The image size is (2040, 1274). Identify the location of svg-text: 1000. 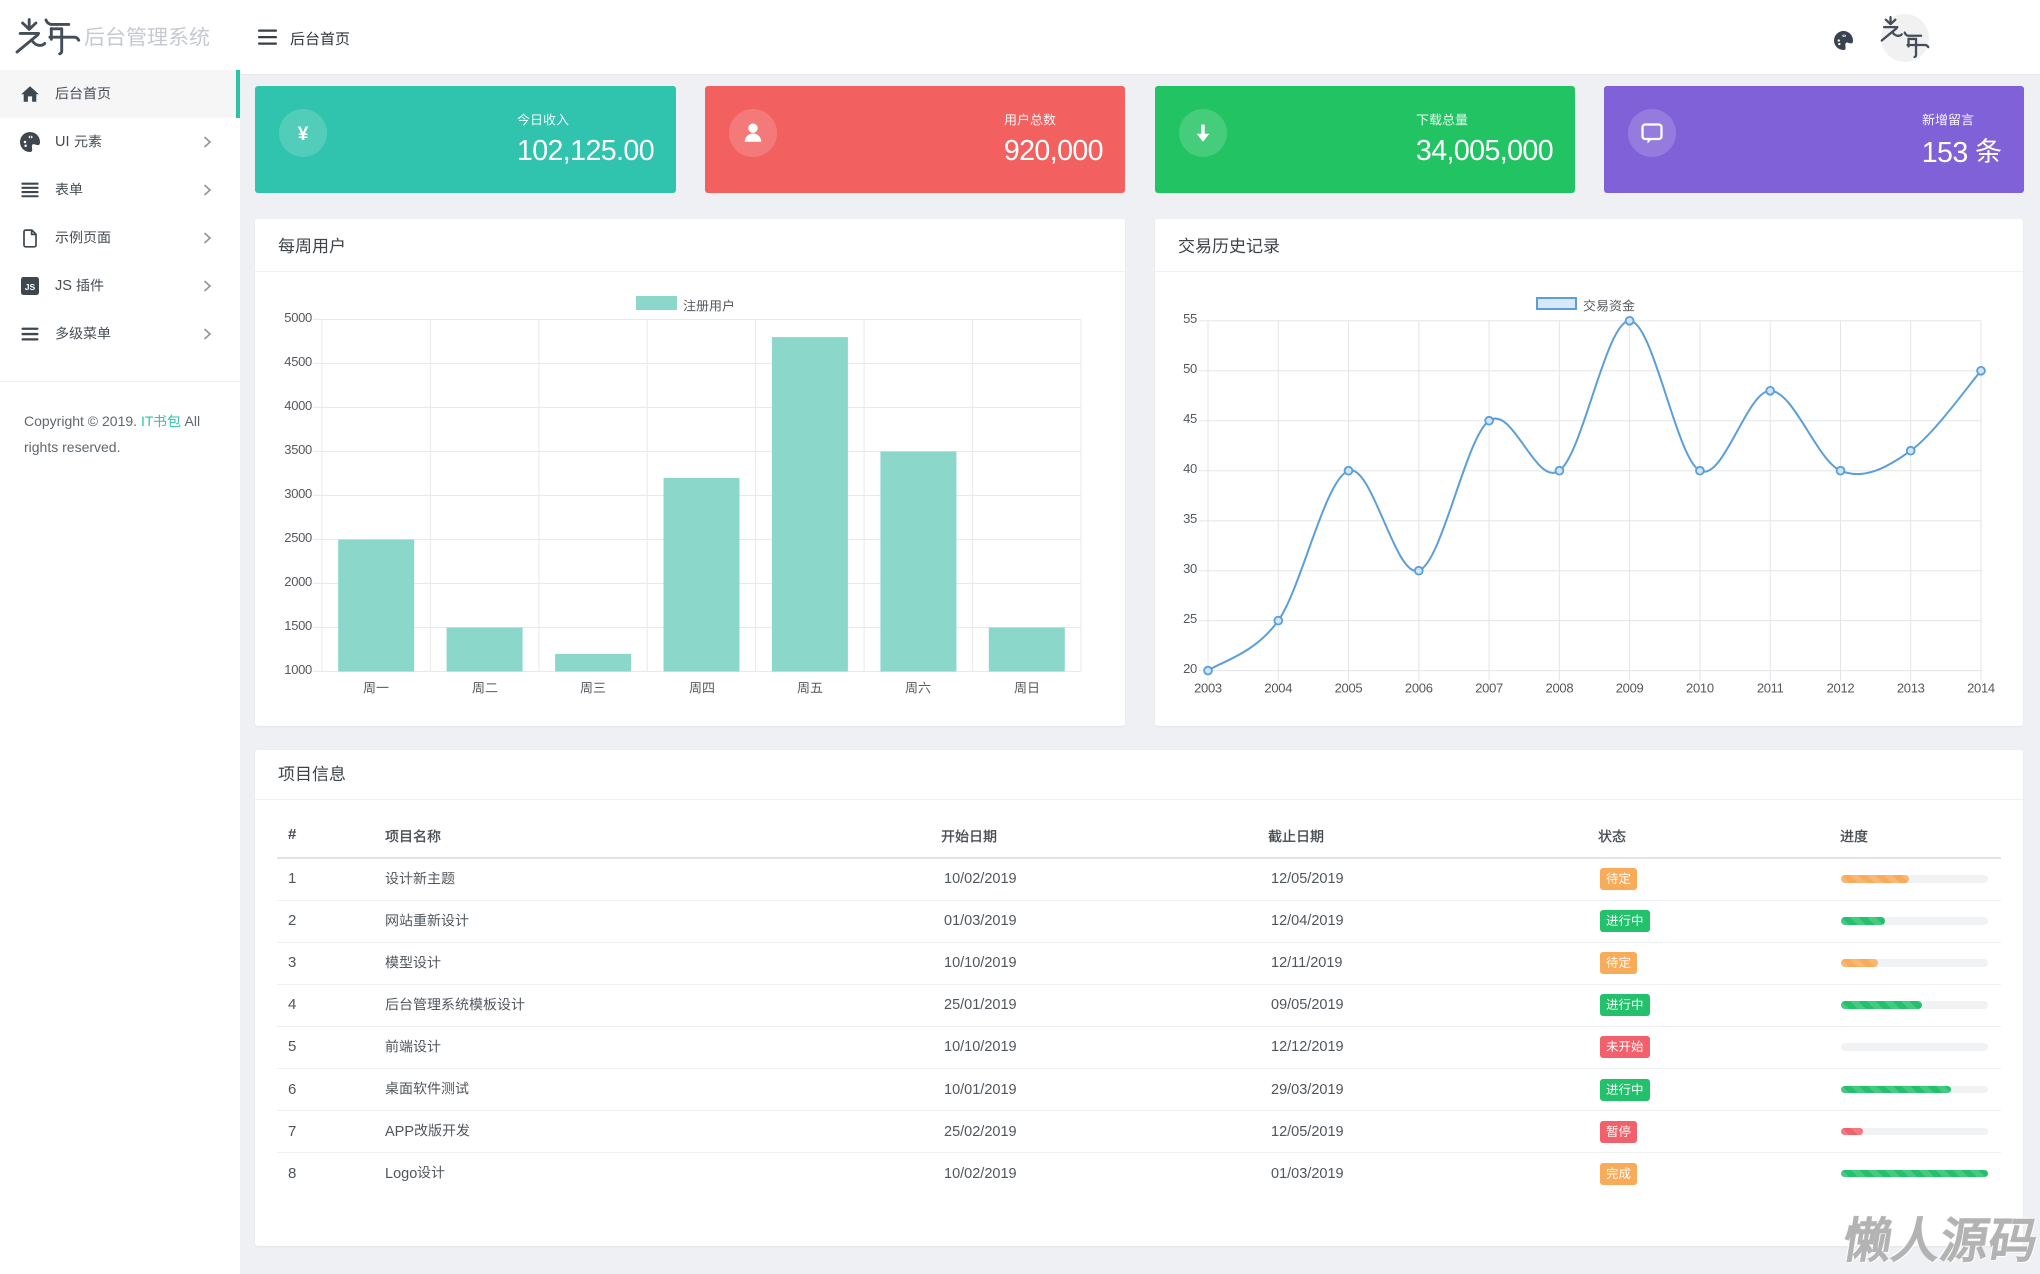
(298, 669).